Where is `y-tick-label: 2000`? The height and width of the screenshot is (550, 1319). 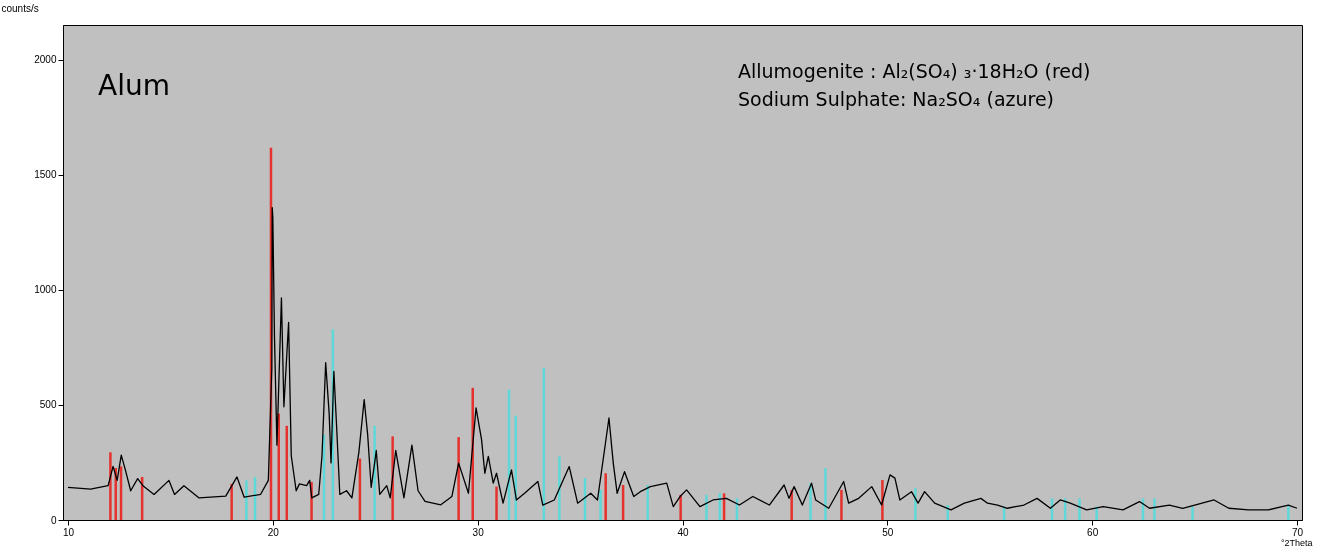
y-tick-label: 2000 is located at coordinates (45, 60).